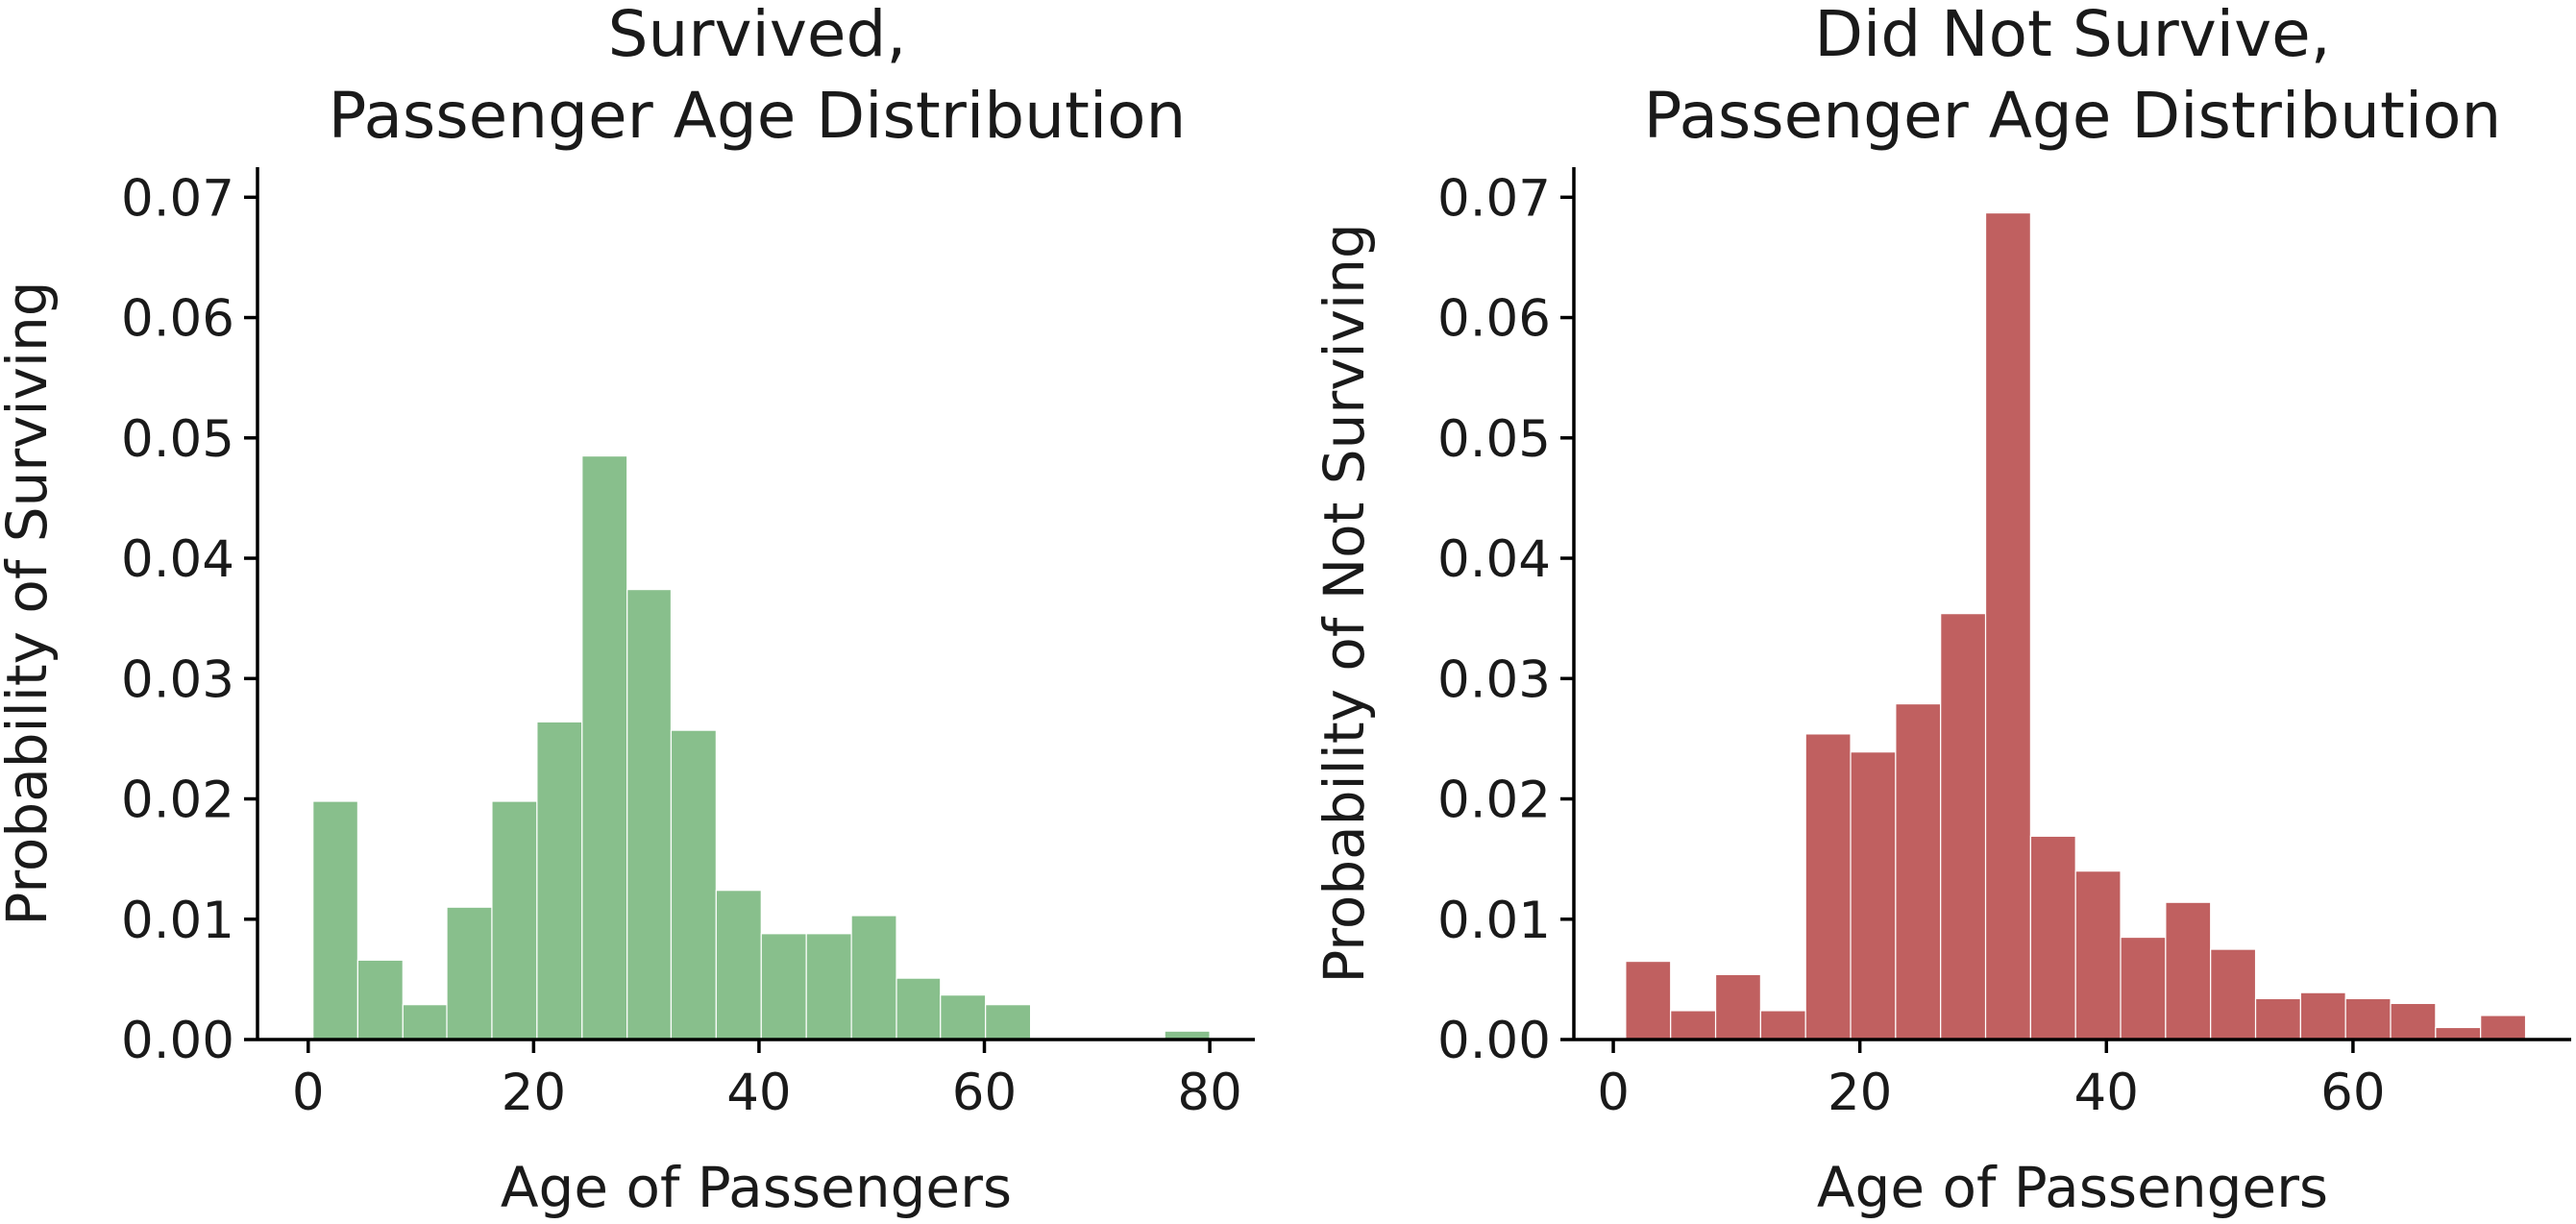 Image resolution: width=2576 pixels, height=1224 pixels. What do you see at coordinates (757, 36) in the screenshot?
I see `chart-title-line-1: Survived,` at bounding box center [757, 36].